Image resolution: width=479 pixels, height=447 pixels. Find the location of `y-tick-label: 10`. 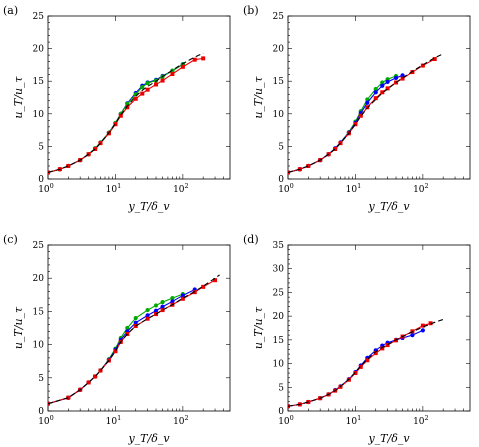

y-tick-label: 10 is located at coordinates (279, 115).